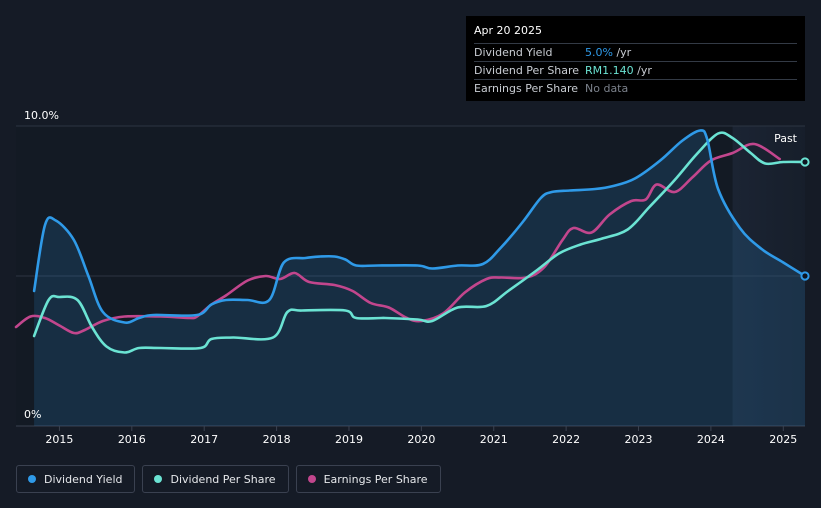 This screenshot has height=508, width=821. What do you see at coordinates (223, 479) in the screenshot?
I see `legend-label: Dividend Per Share` at bounding box center [223, 479].